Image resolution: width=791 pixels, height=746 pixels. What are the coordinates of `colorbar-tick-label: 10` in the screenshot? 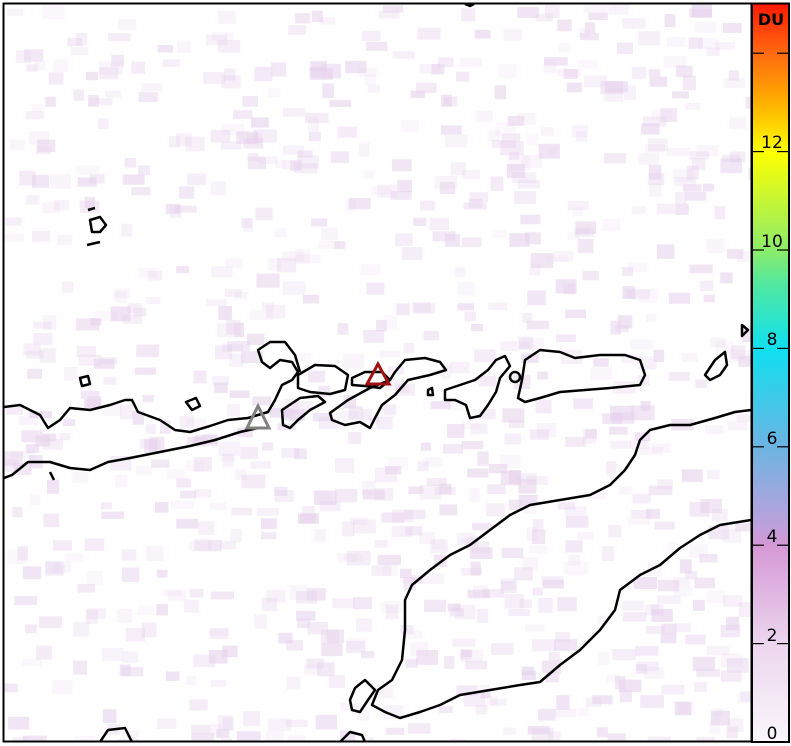 It's located at (772, 242).